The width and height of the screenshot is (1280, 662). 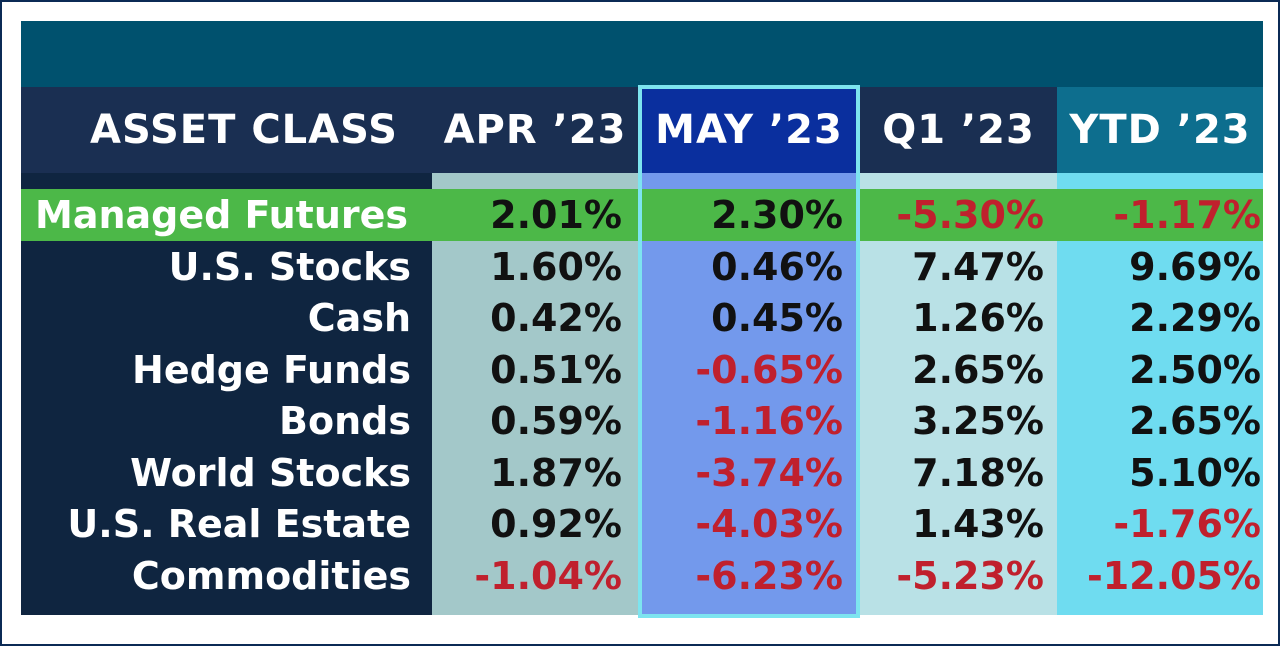 What do you see at coordinates (271, 576) in the screenshot?
I see `row-label: Commodities` at bounding box center [271, 576].